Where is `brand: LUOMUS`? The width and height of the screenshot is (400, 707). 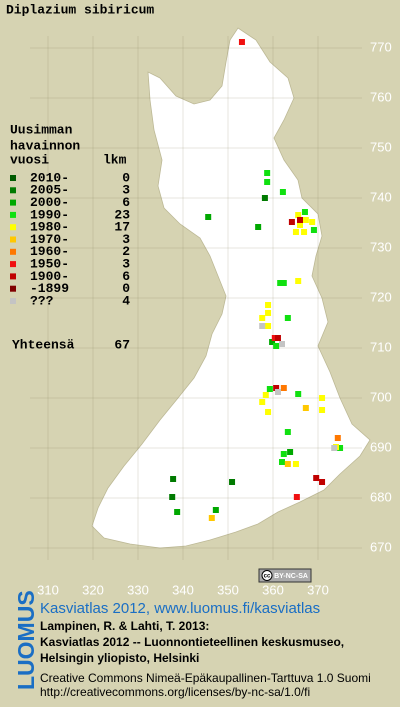 brand: LUOMUS is located at coordinates (26, 640).